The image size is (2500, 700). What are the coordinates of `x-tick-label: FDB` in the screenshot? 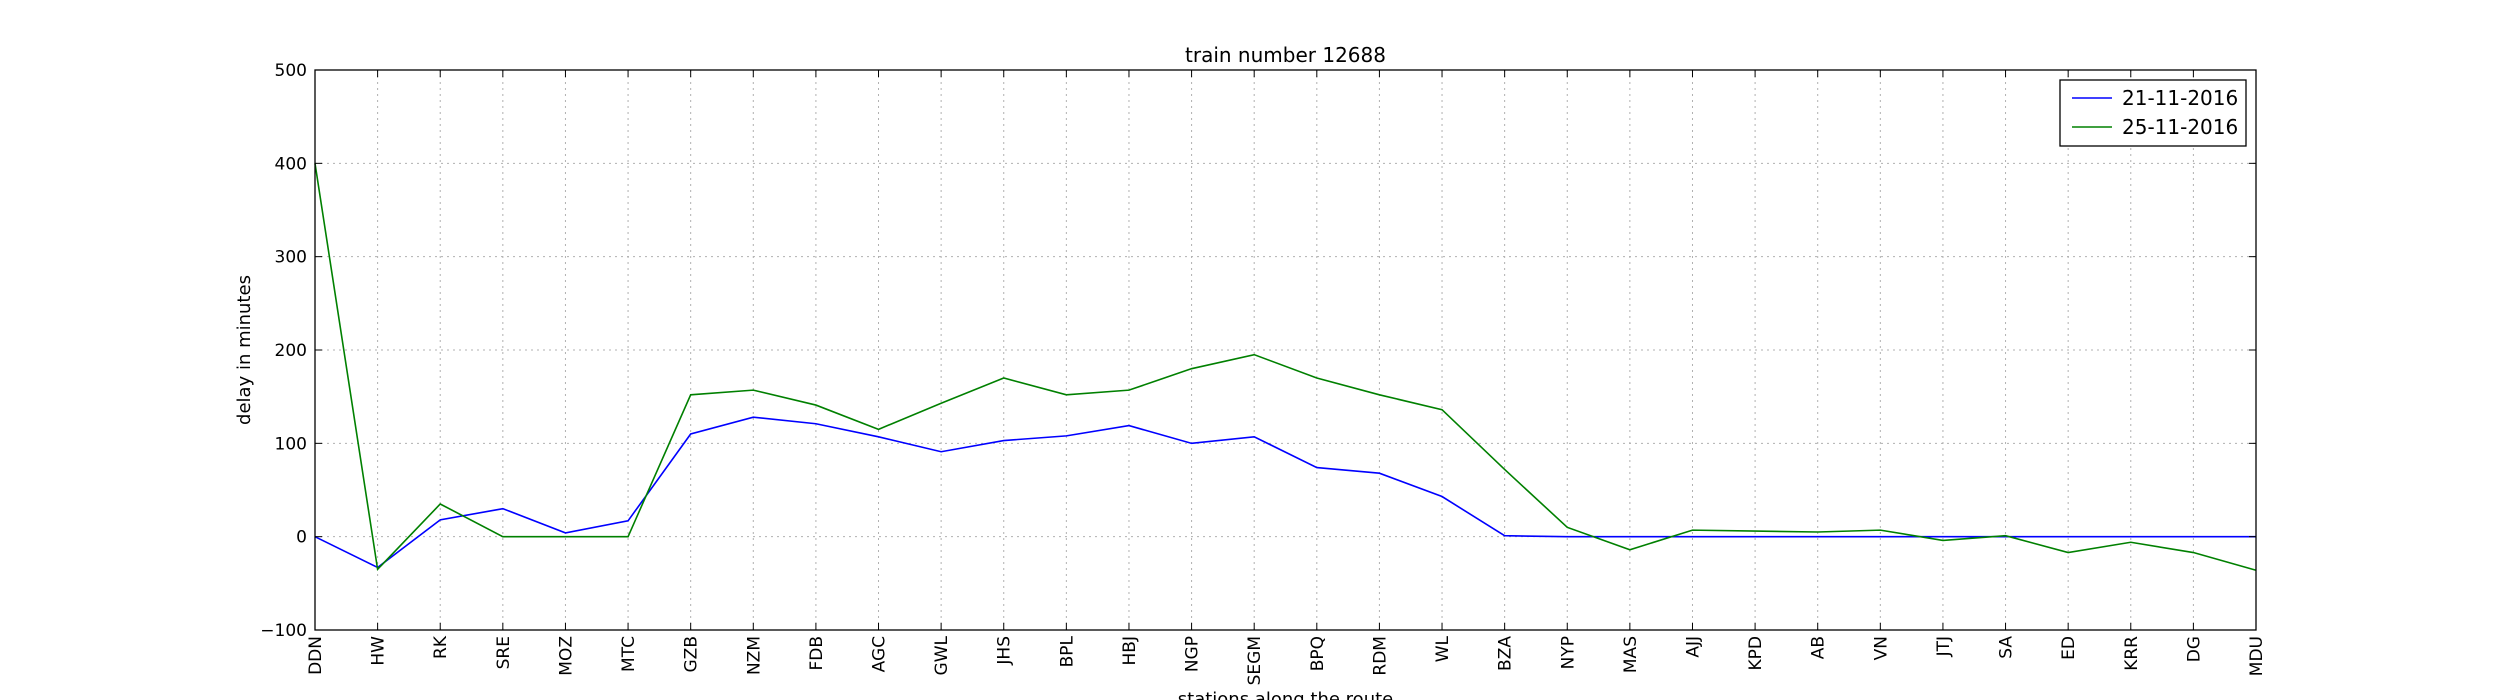 It's located at (817, 653).